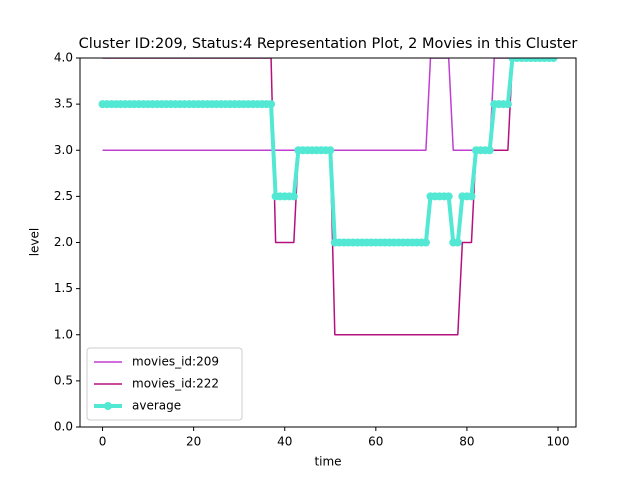 Image resolution: width=640 pixels, height=480 pixels. What do you see at coordinates (63, 334) in the screenshot?
I see `y-tick-label: 1.0` at bounding box center [63, 334].